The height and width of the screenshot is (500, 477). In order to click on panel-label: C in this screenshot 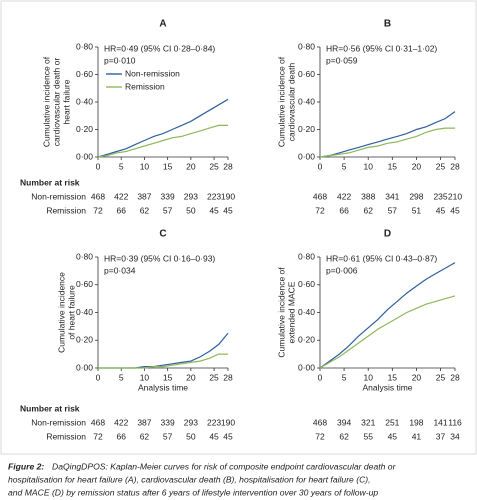, I will do `click(162, 234)`.